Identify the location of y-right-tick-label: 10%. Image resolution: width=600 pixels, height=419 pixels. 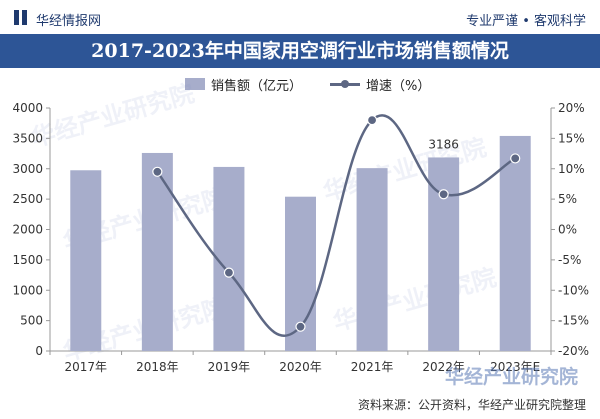
(571, 169).